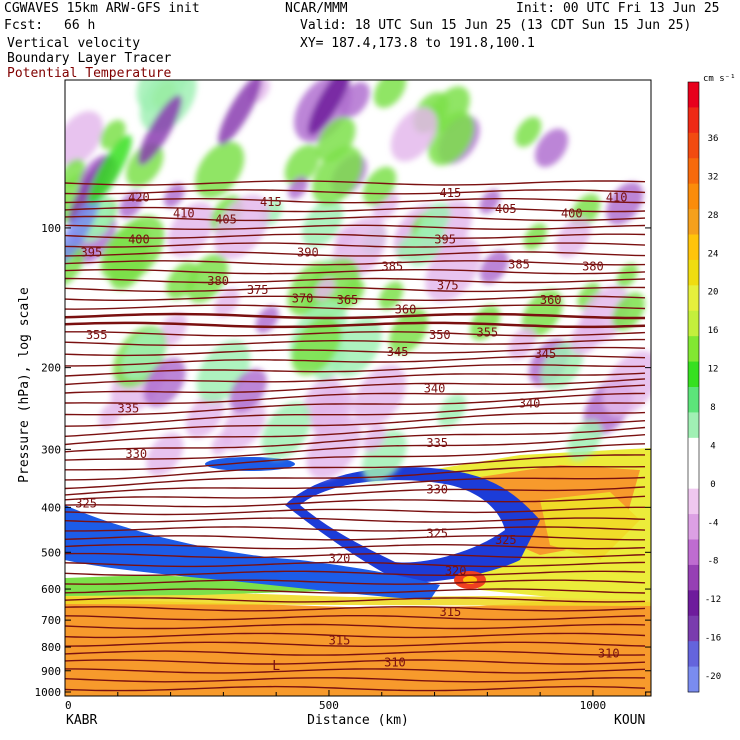 The width and height of the screenshot is (740, 740). Describe the element at coordinates (693, 387) in the screenshot. I see `colorbar-frame` at that location.